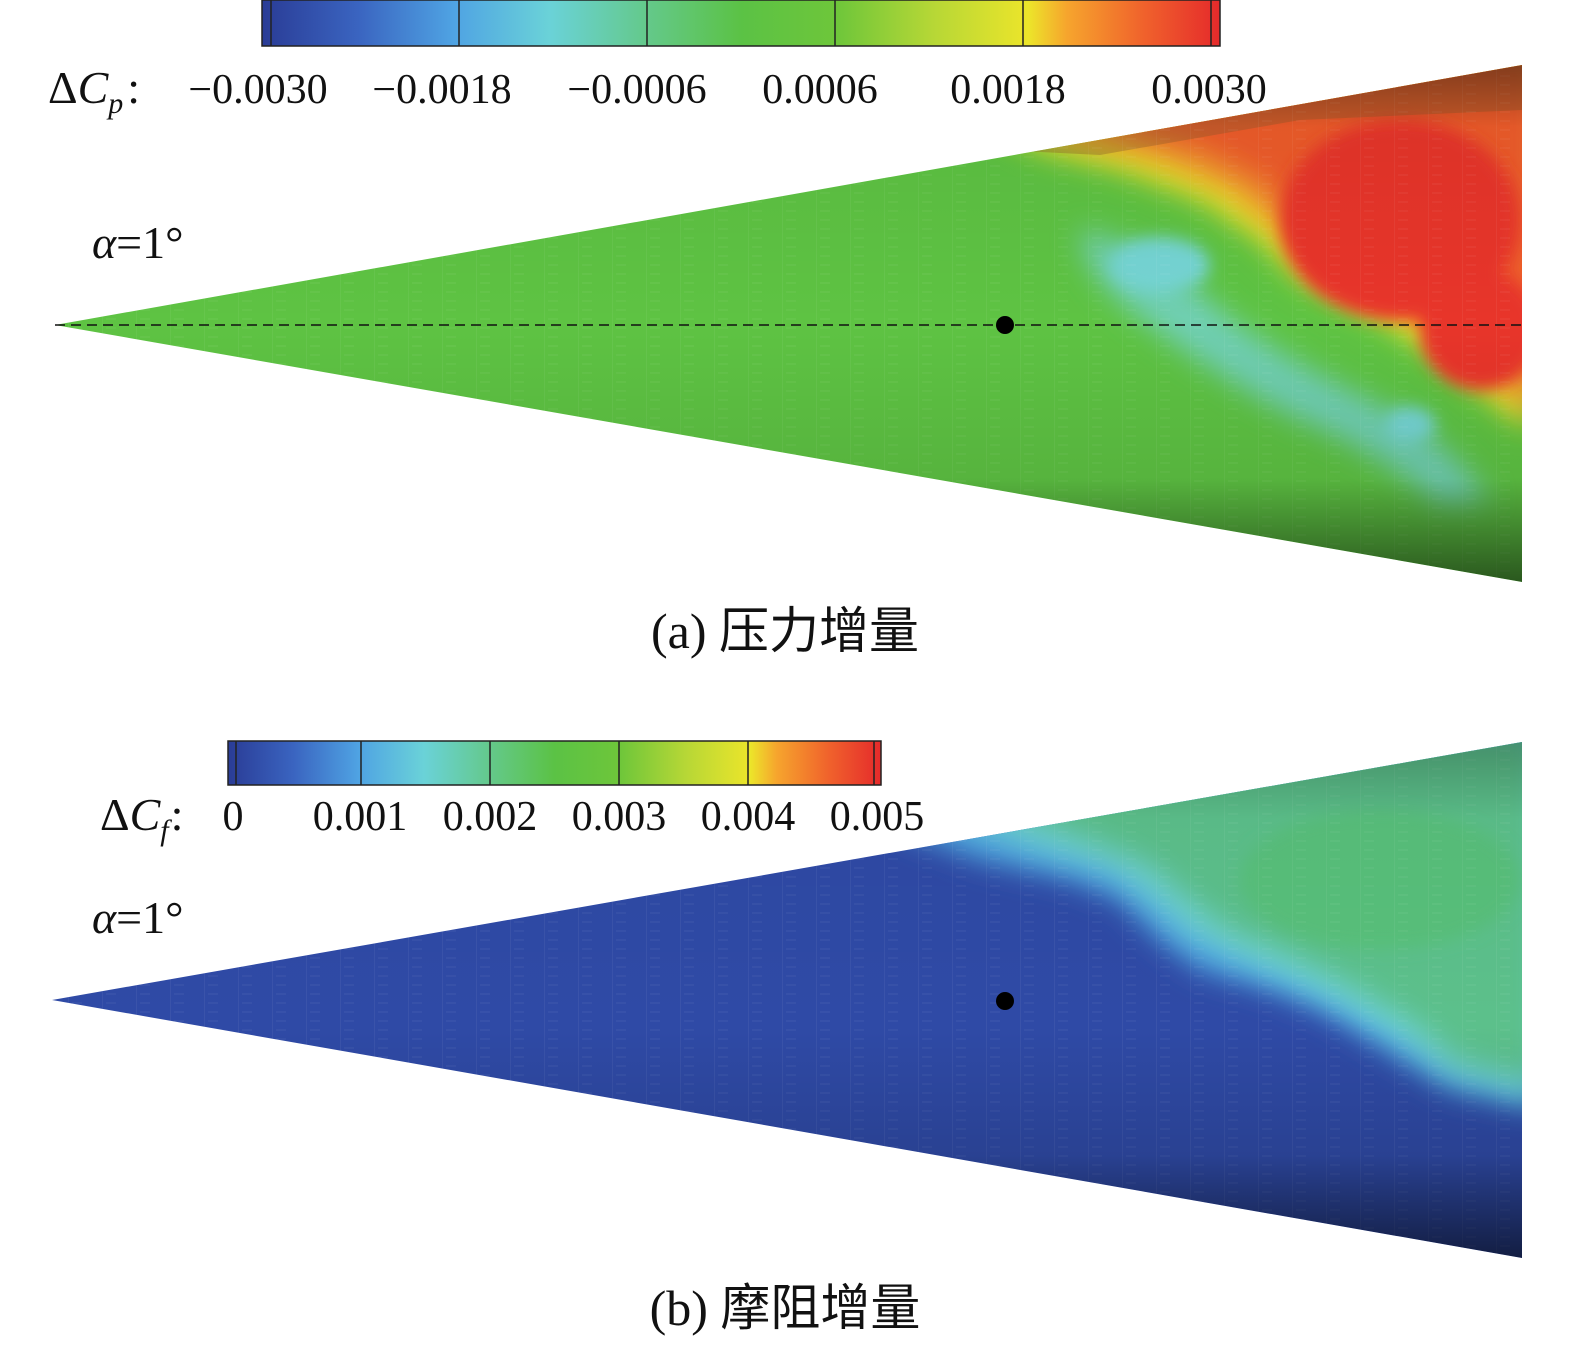 The image size is (1575, 1347). I want to click on colorbar-a-gradient, so click(741, 23).